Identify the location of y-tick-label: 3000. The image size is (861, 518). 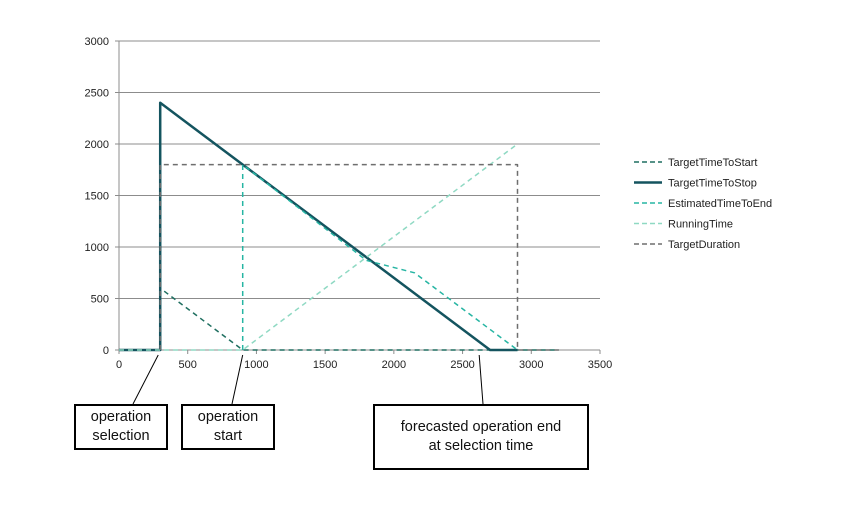
(97, 42).